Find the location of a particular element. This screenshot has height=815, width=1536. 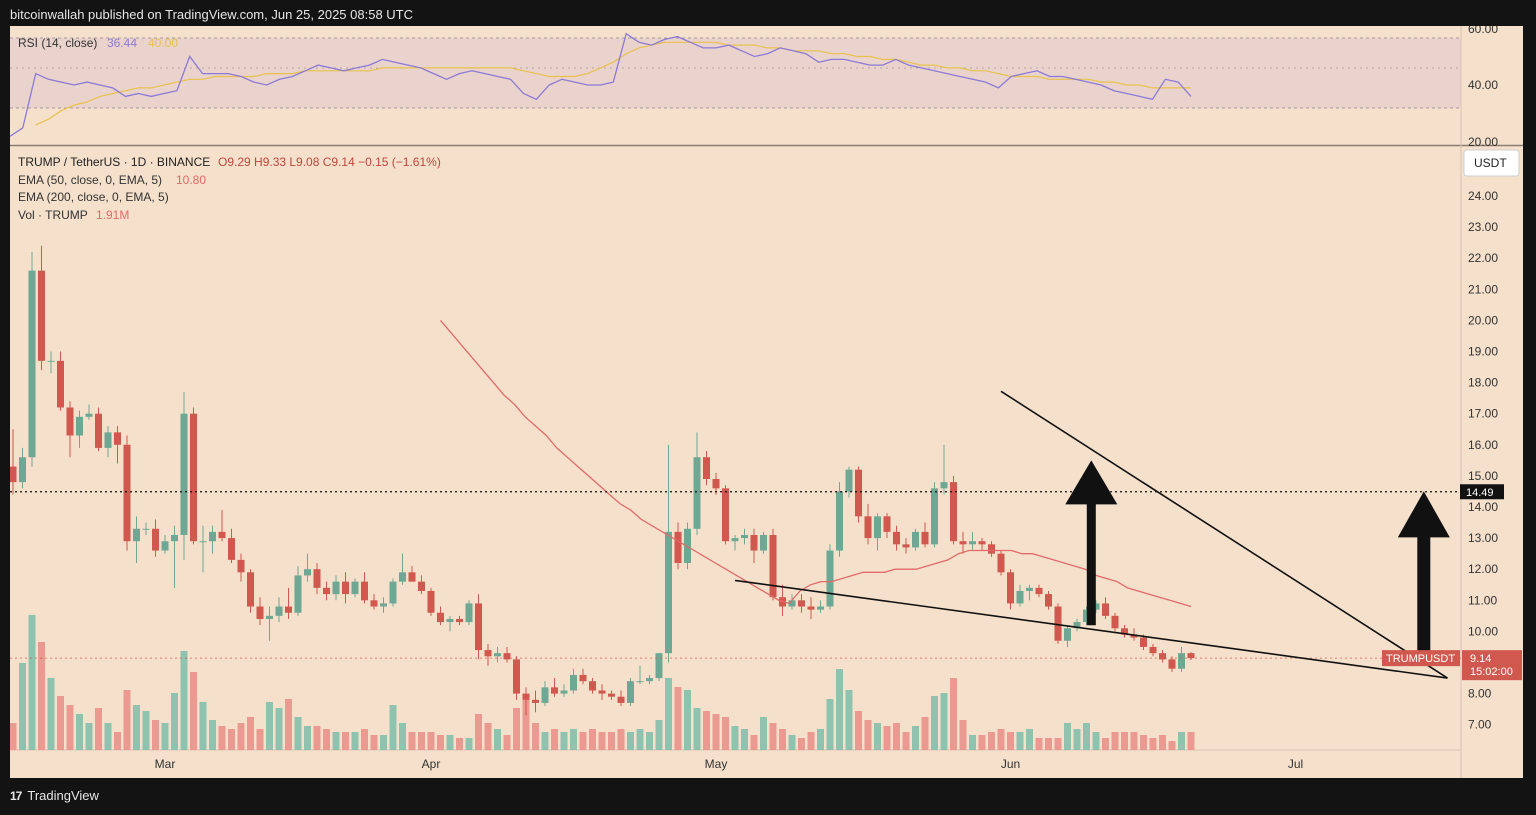

currency-box is located at coordinates (1491, 163).